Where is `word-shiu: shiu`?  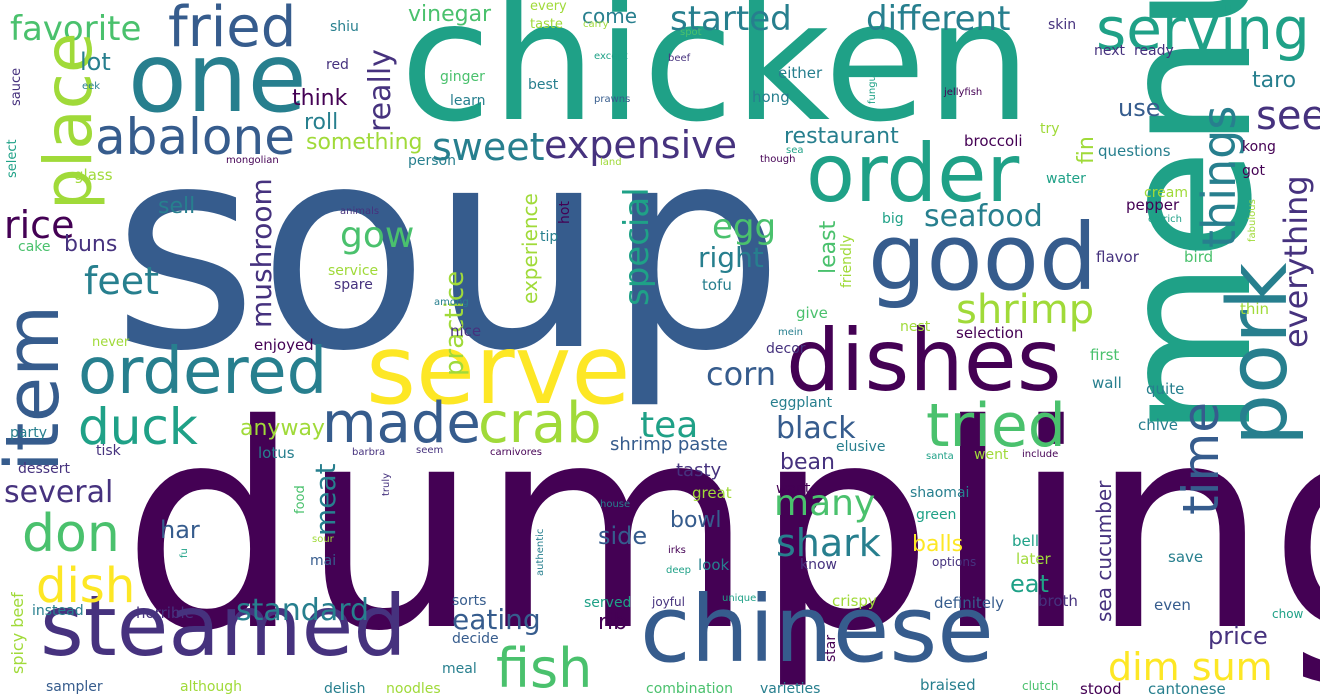 word-shiu: shiu is located at coordinates (344, 27).